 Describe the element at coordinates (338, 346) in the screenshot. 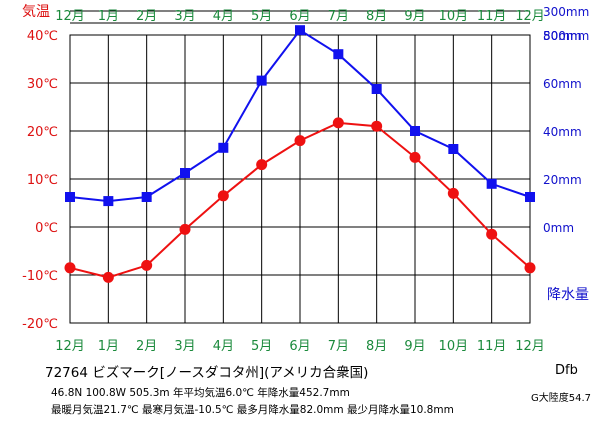

I see `month-label-bottom: 7月` at that location.